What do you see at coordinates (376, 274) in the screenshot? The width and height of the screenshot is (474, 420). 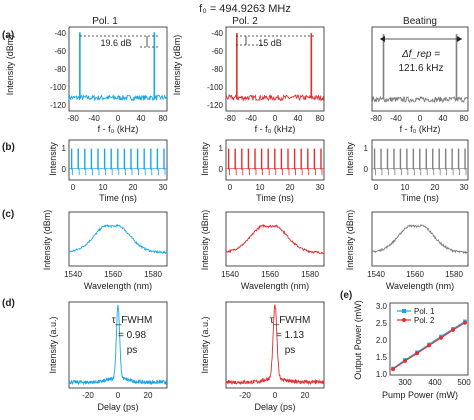 I see `xtick: 1540` at bounding box center [376, 274].